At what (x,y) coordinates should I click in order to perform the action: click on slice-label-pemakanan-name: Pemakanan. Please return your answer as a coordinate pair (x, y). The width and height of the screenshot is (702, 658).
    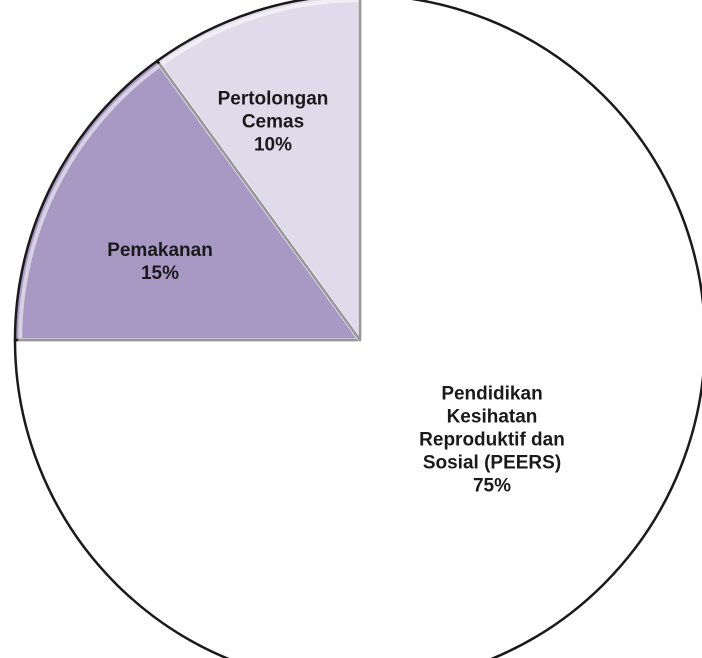
    Looking at the image, I should click on (160, 250).